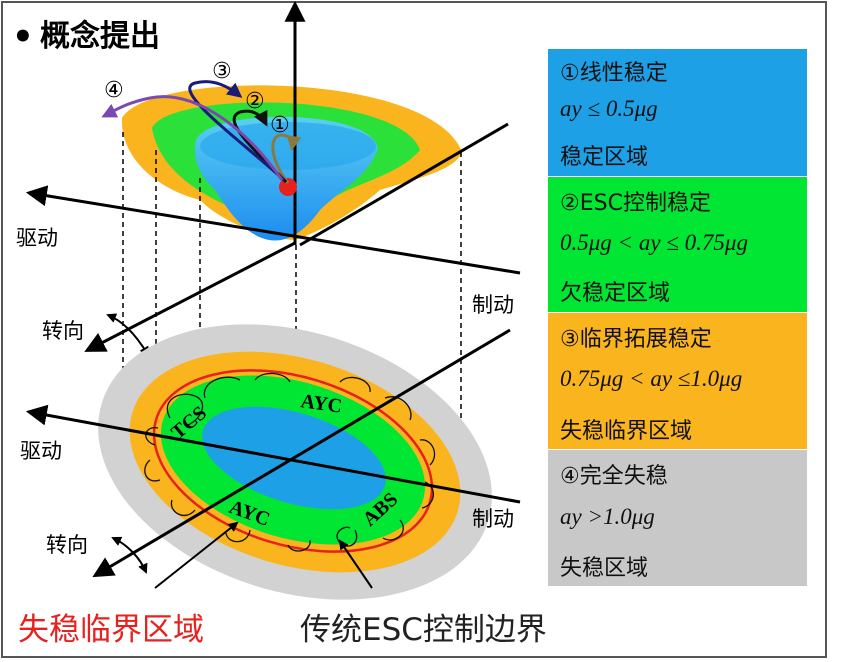  Describe the element at coordinates (67, 545) in the screenshot. I see `lower-steer-label: 转向` at that location.